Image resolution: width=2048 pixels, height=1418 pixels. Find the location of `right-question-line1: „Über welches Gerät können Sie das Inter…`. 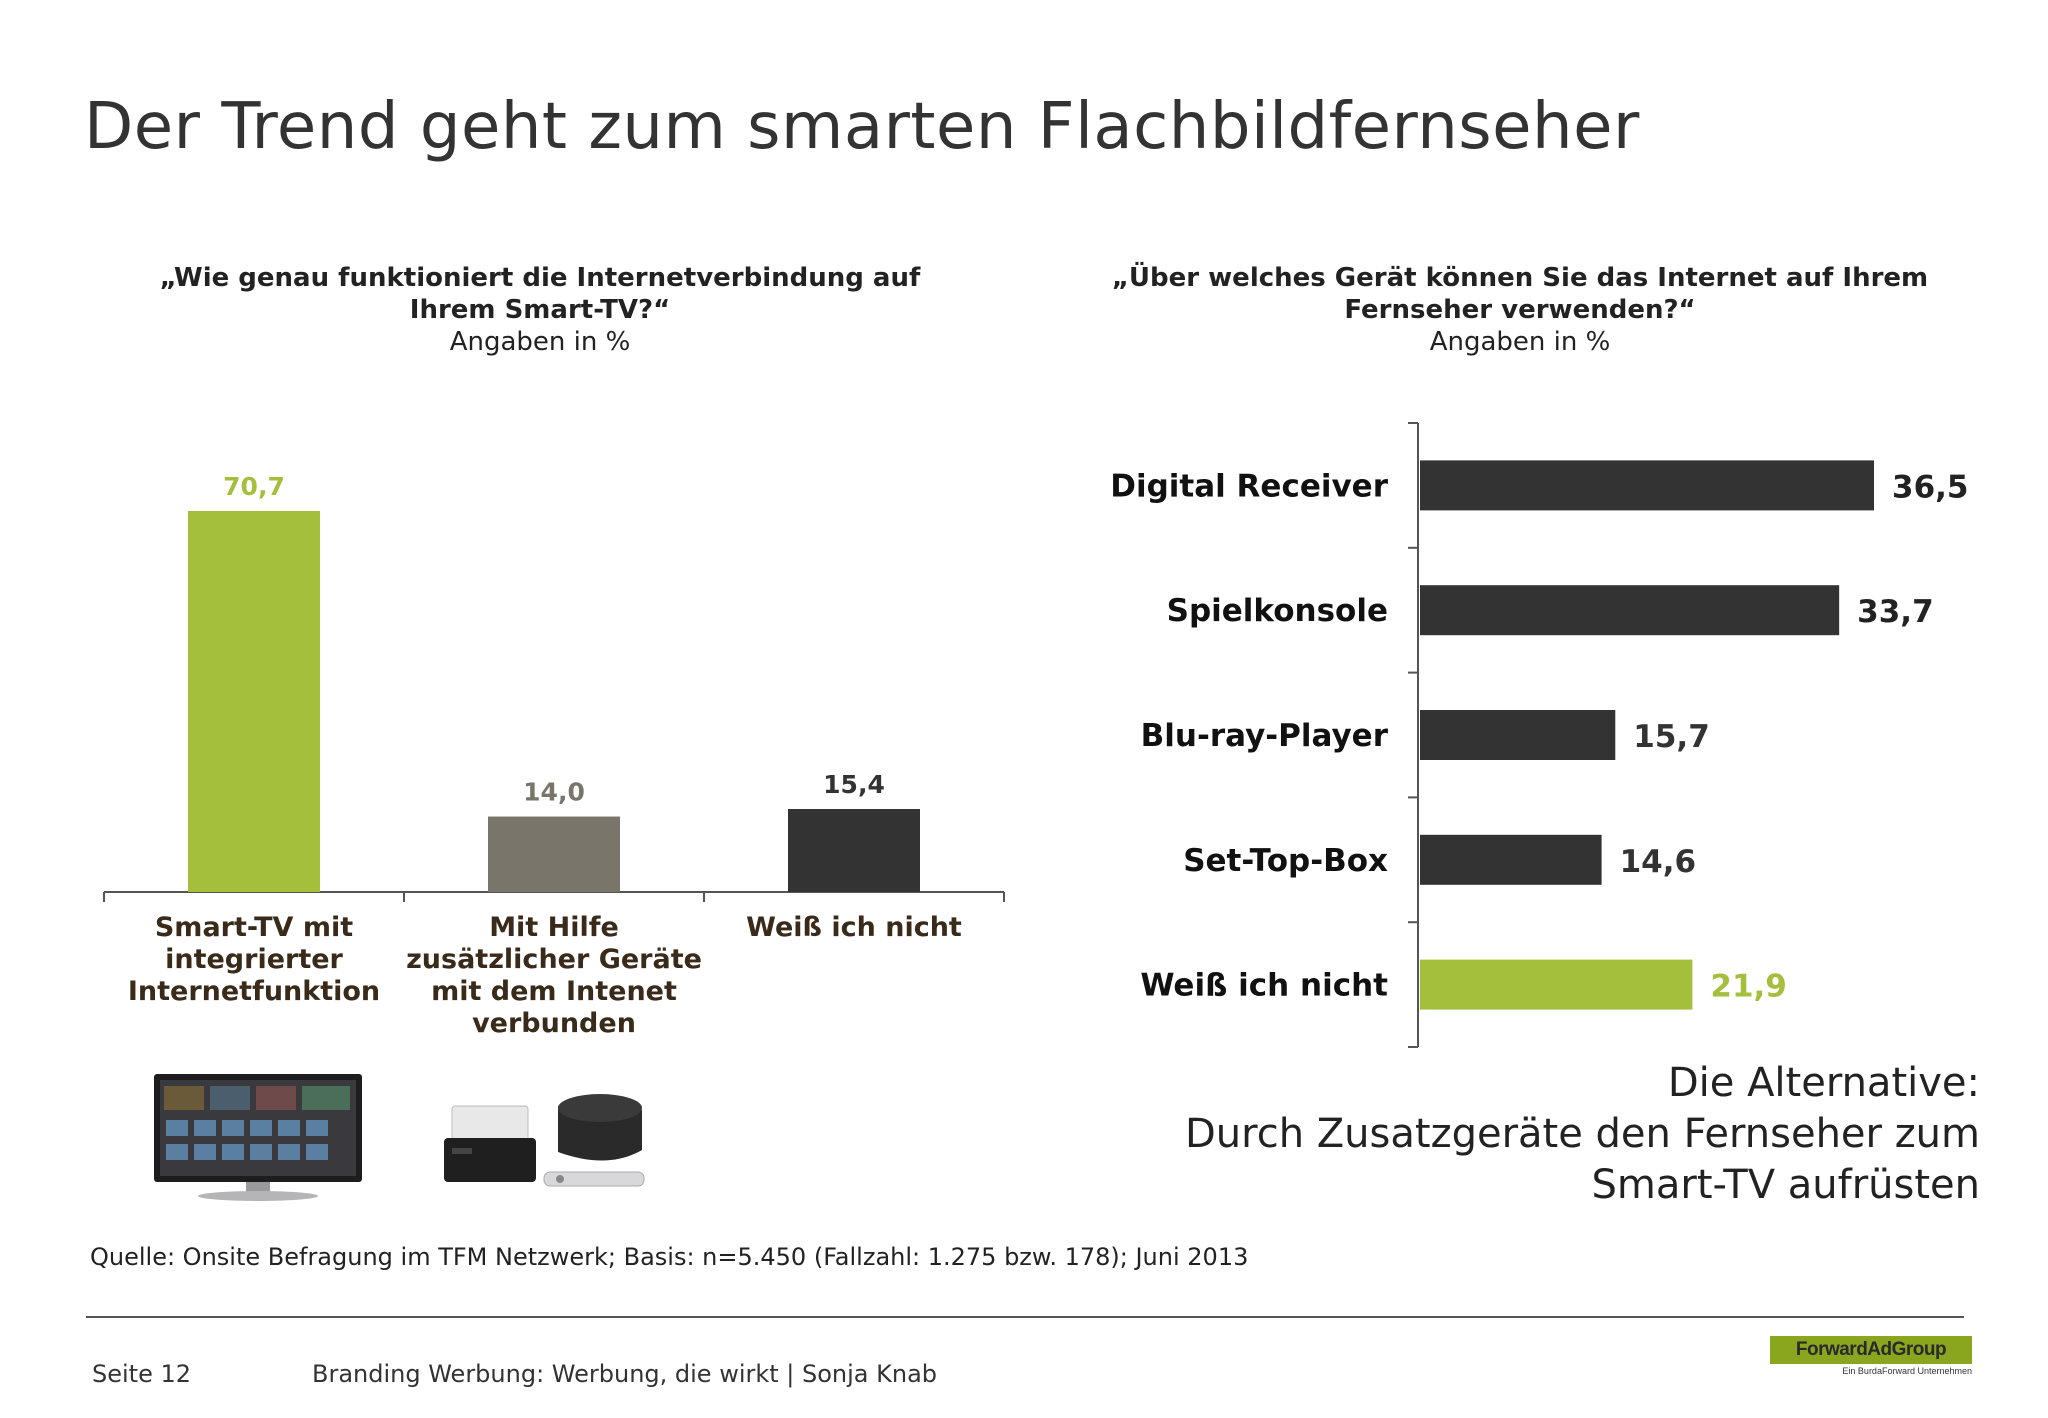

right-question-line1: „Über welches Gerät können Sie das Inter… is located at coordinates (1520, 278).